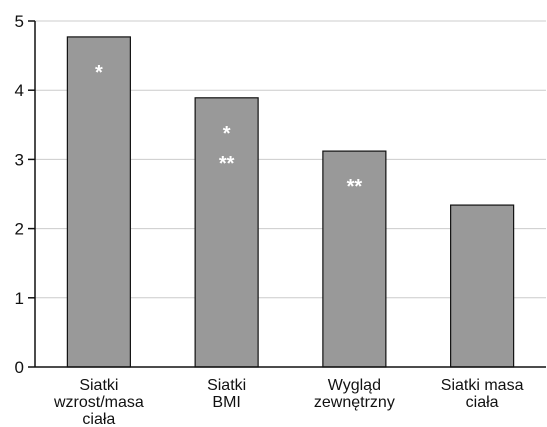 This screenshot has height=427, width=547. Describe the element at coordinates (19, 298) in the screenshot. I see `y-tick-label: 1` at that location.